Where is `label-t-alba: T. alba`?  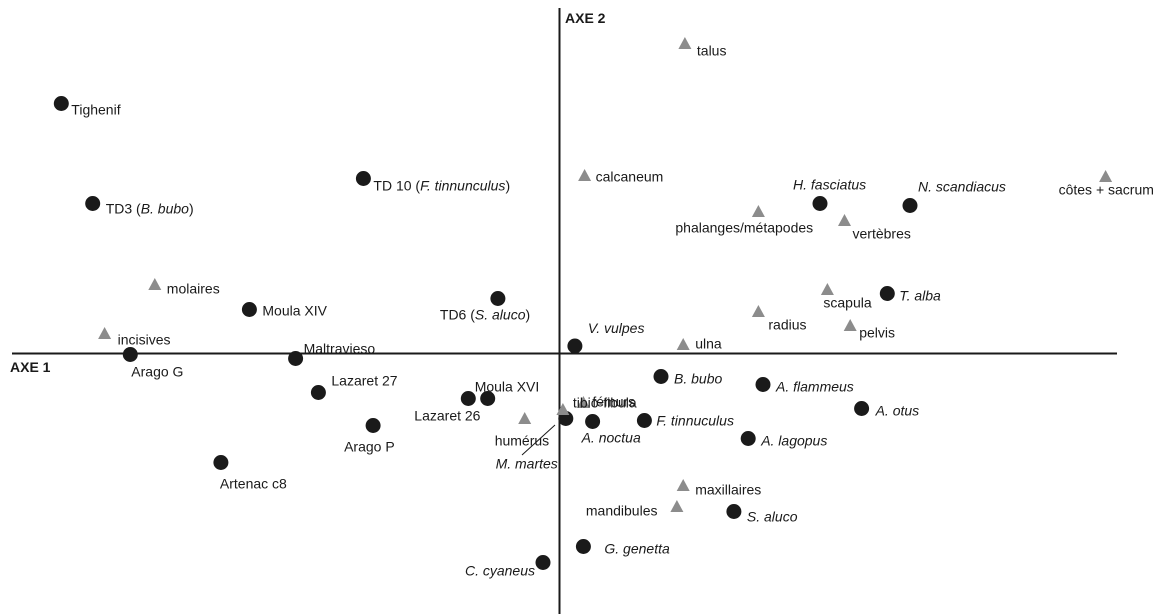
label-t-alba: T. alba is located at coordinates (920, 296).